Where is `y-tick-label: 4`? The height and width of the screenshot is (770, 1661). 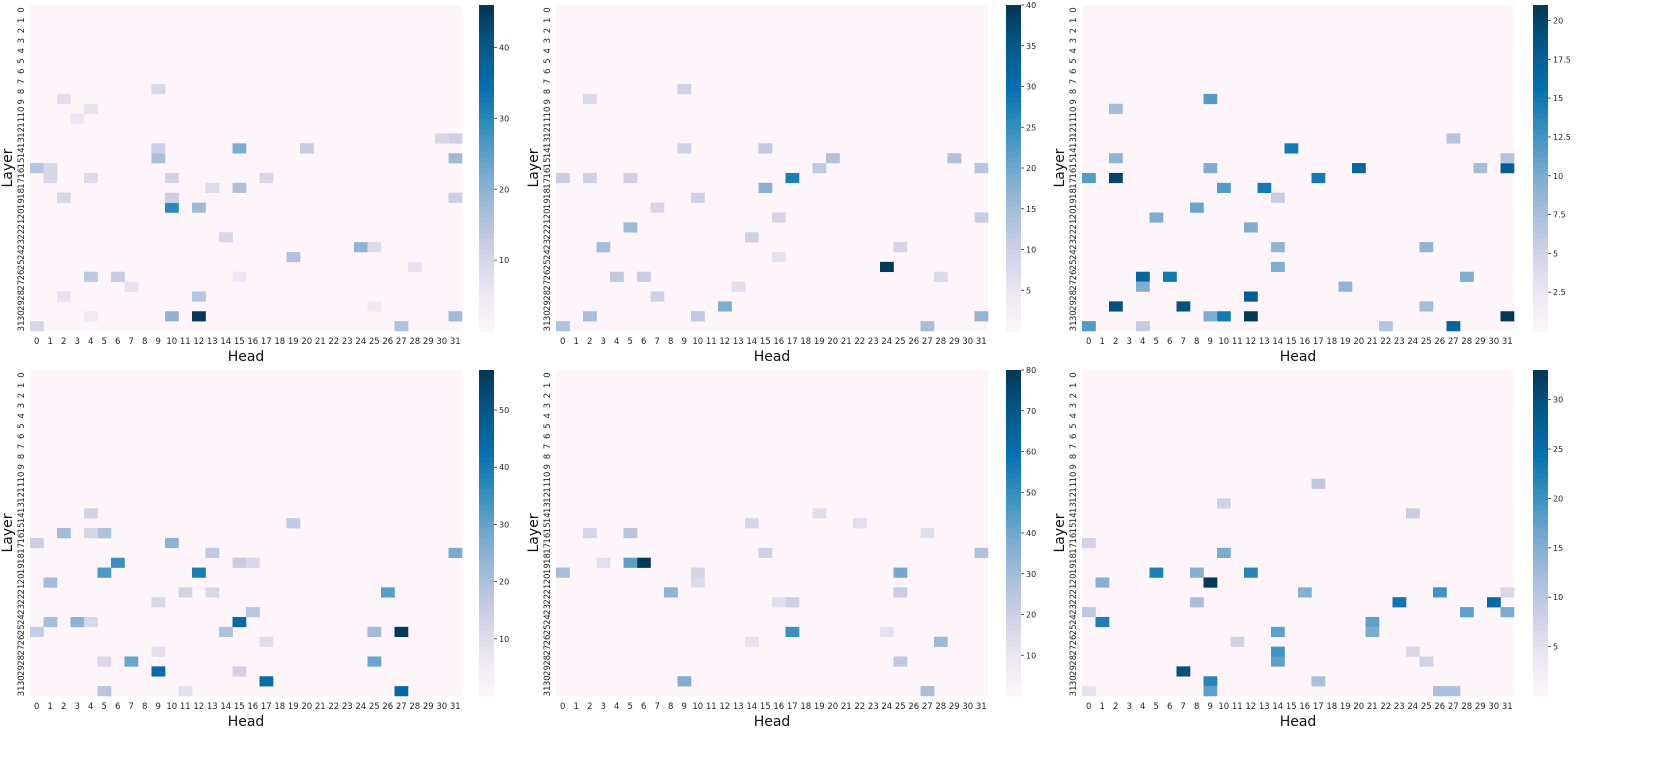 y-tick-label: 4 is located at coordinates (548, 415).